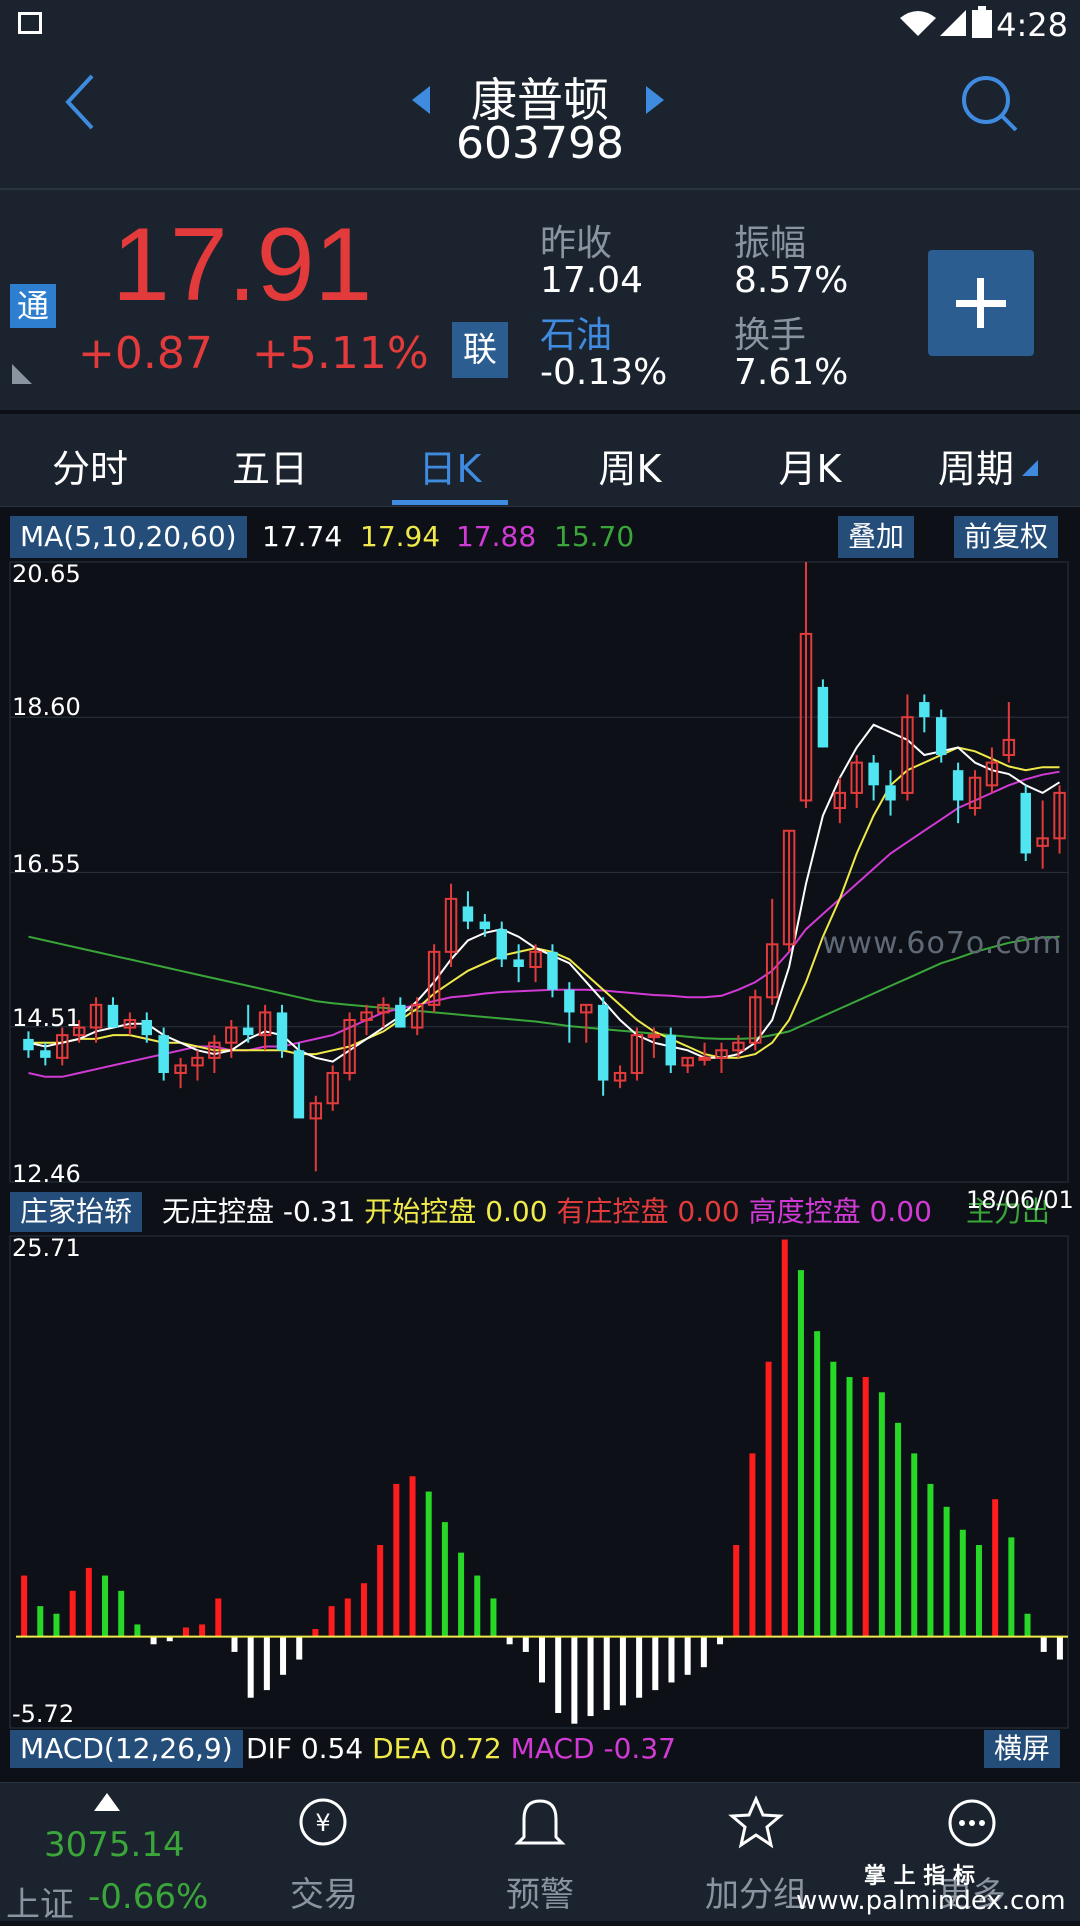 This screenshot has height=1926, width=1080. What do you see at coordinates (592, 280) in the screenshot?
I see `prev-close-value: 17.04` at bounding box center [592, 280].